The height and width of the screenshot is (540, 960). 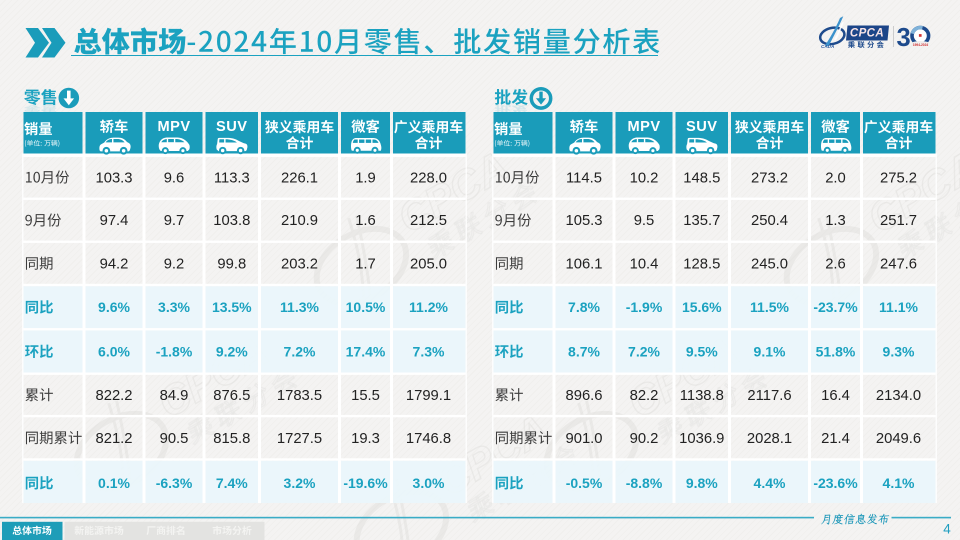 I want to click on svg-text: 821.2, so click(x=113, y=439).